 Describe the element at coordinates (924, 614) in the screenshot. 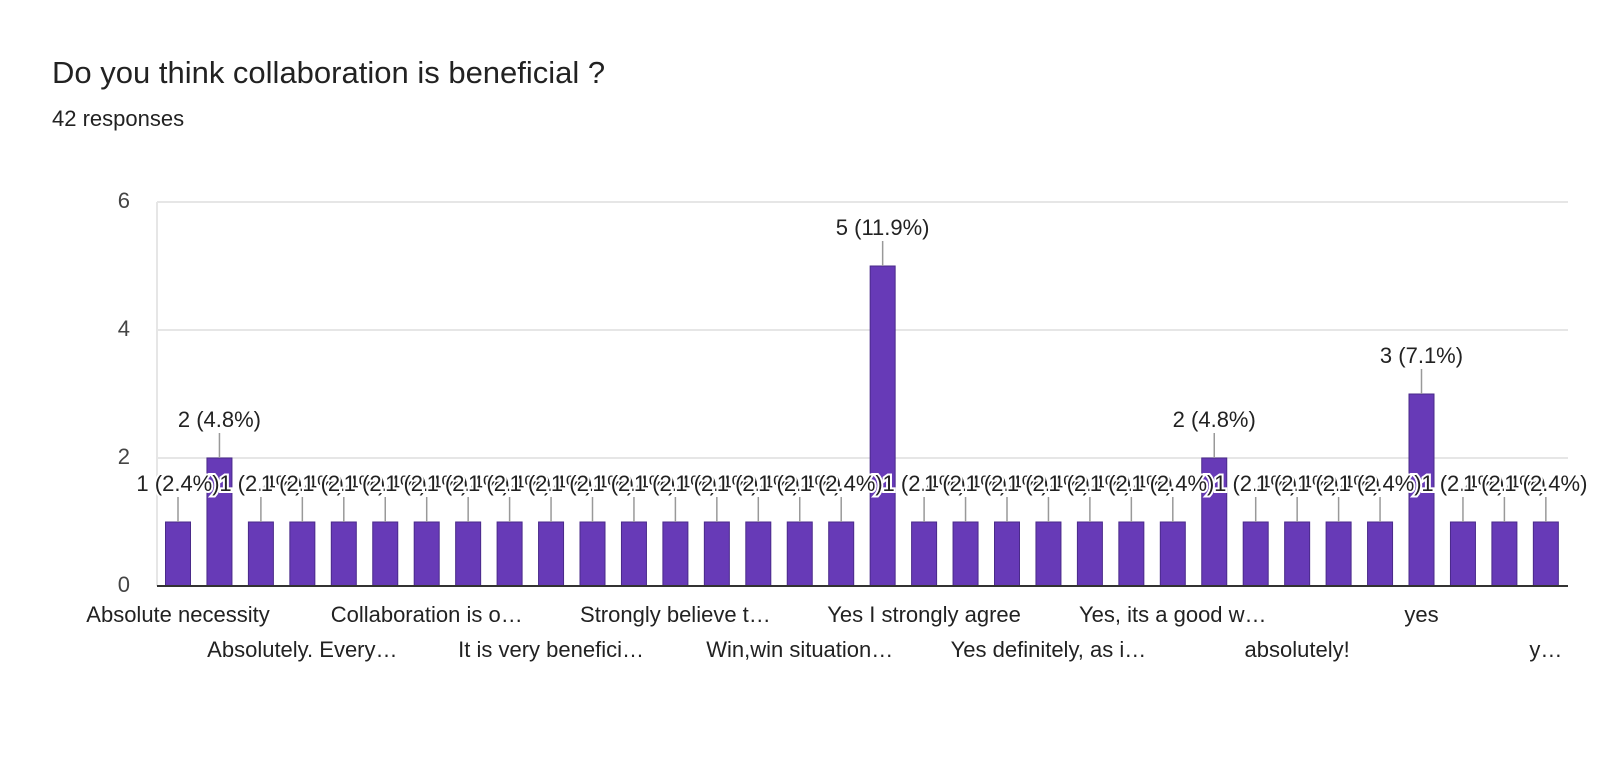

I see `x-tick-label: Yes I strongly agree` at that location.